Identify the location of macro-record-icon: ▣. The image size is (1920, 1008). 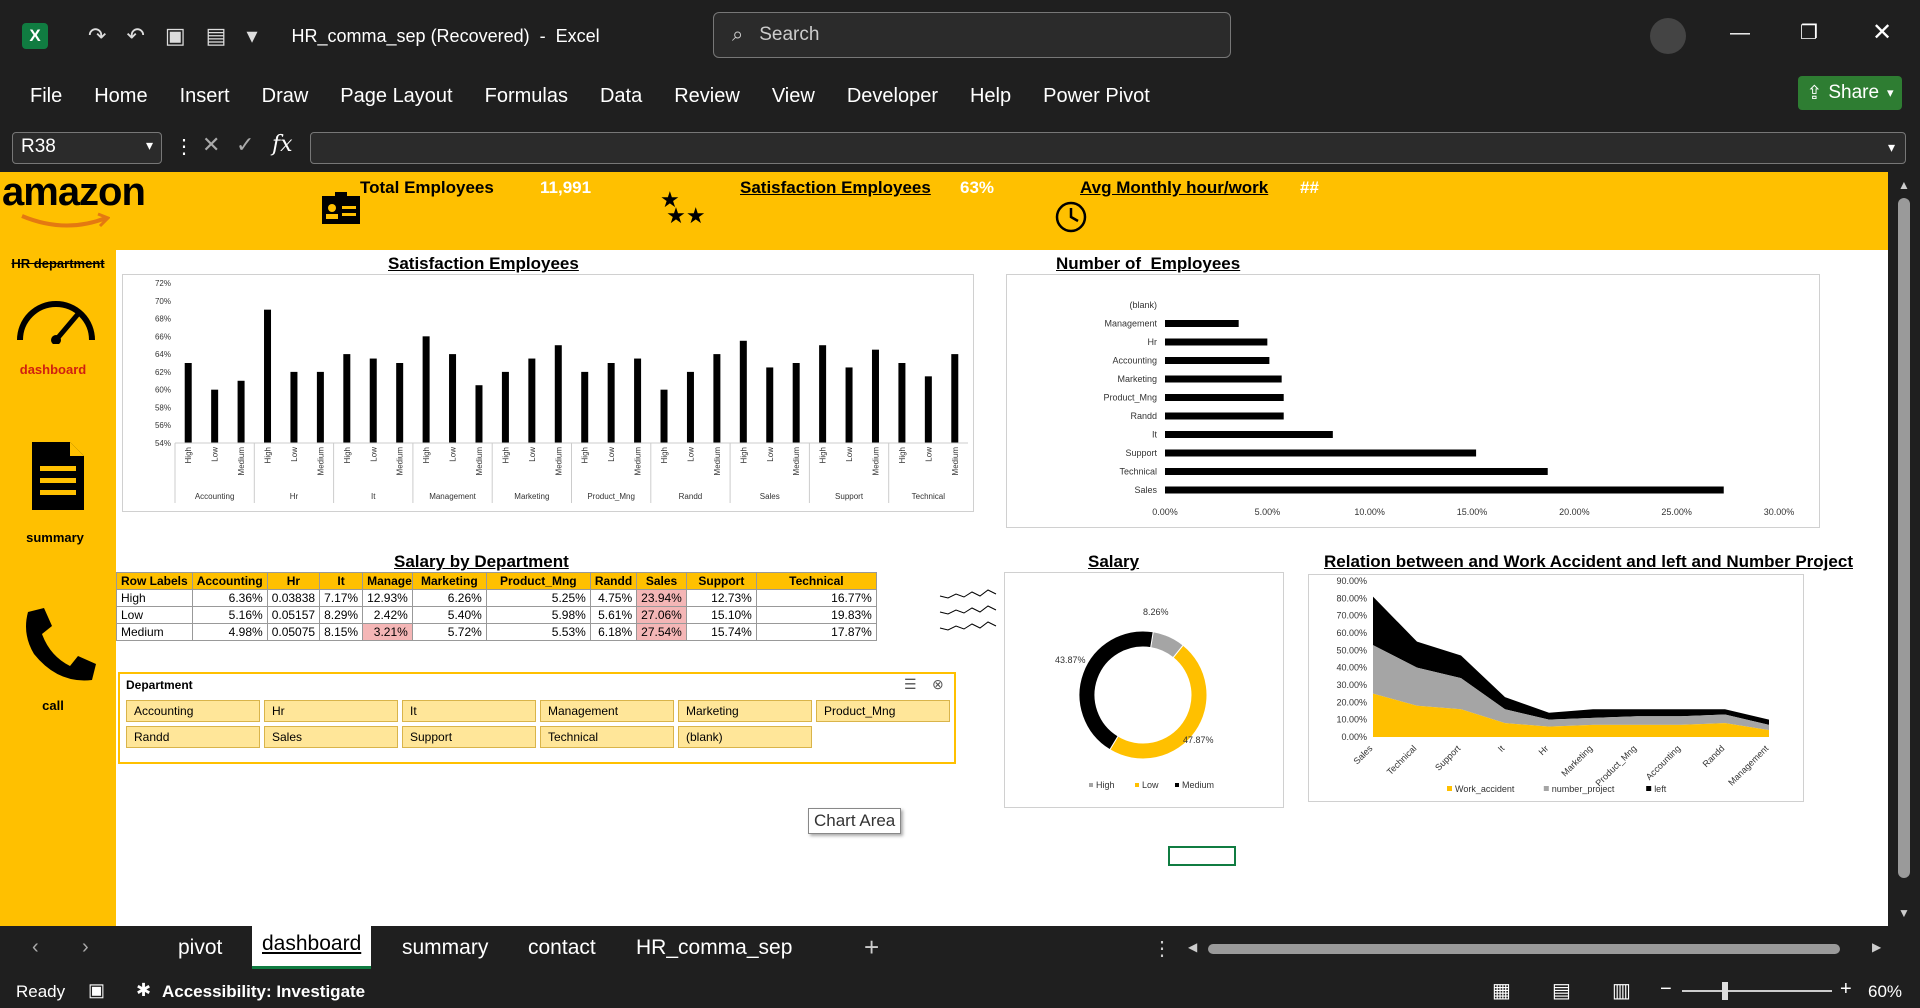
(97, 990).